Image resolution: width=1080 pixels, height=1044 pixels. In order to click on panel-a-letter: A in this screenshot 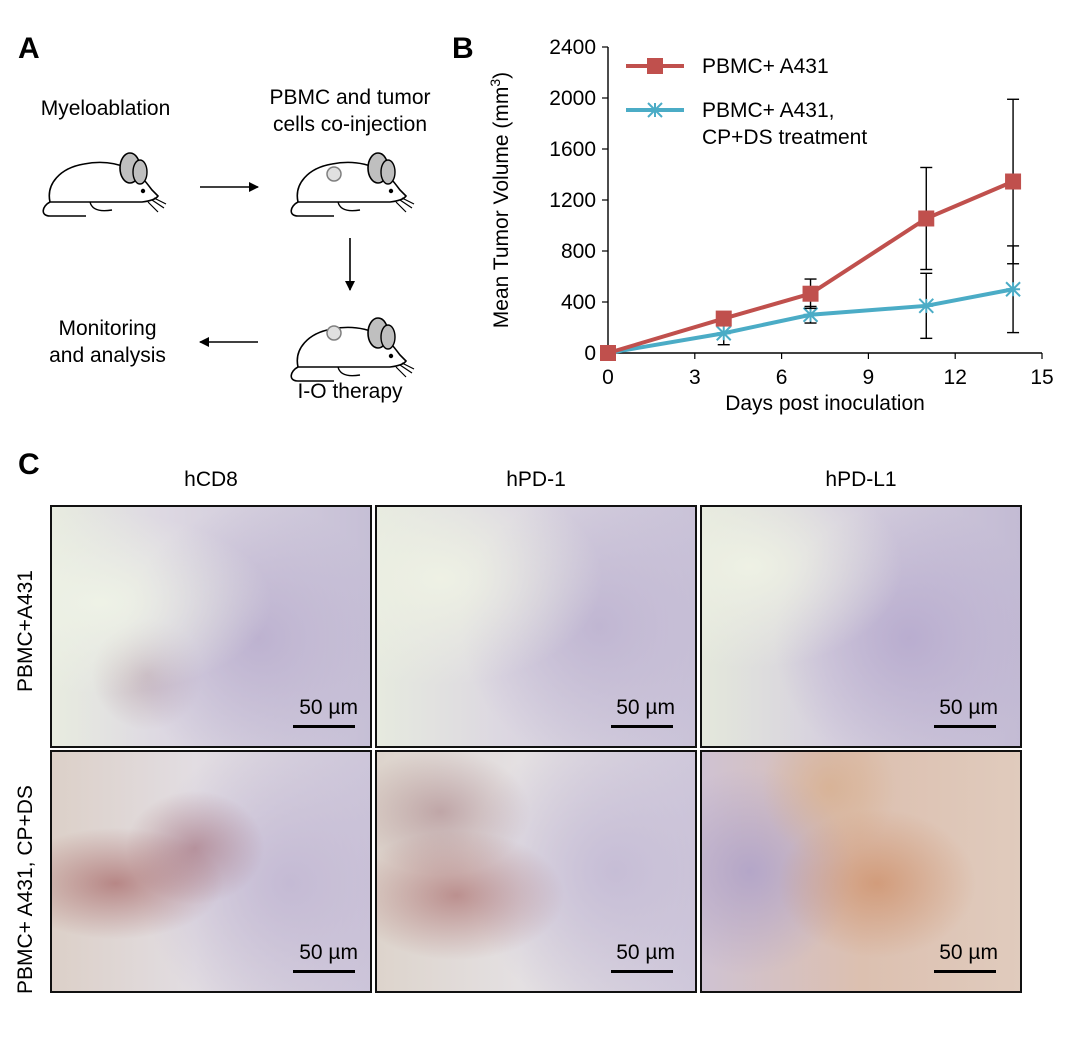, I will do `click(29, 48)`.